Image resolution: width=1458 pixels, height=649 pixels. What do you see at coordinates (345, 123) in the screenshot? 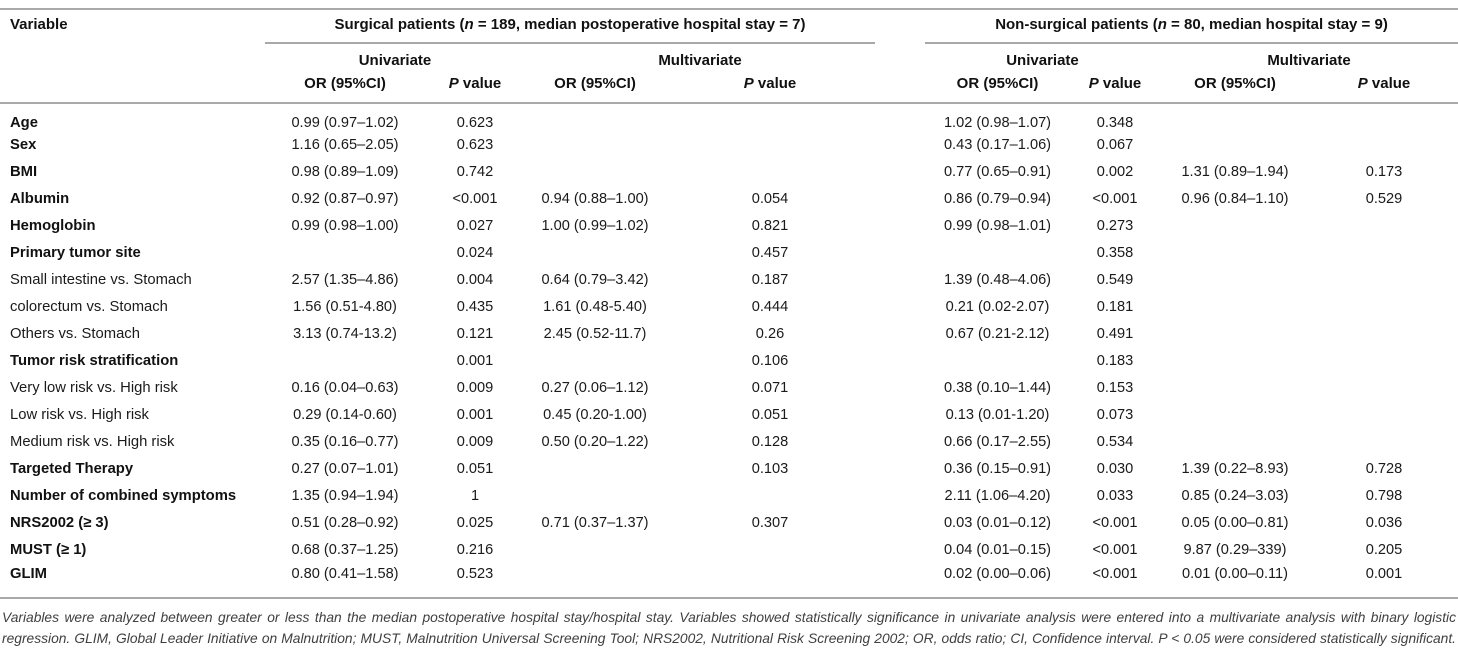
I see `or-ci-cell: 0.99 (0.97–1.02)` at bounding box center [345, 123].